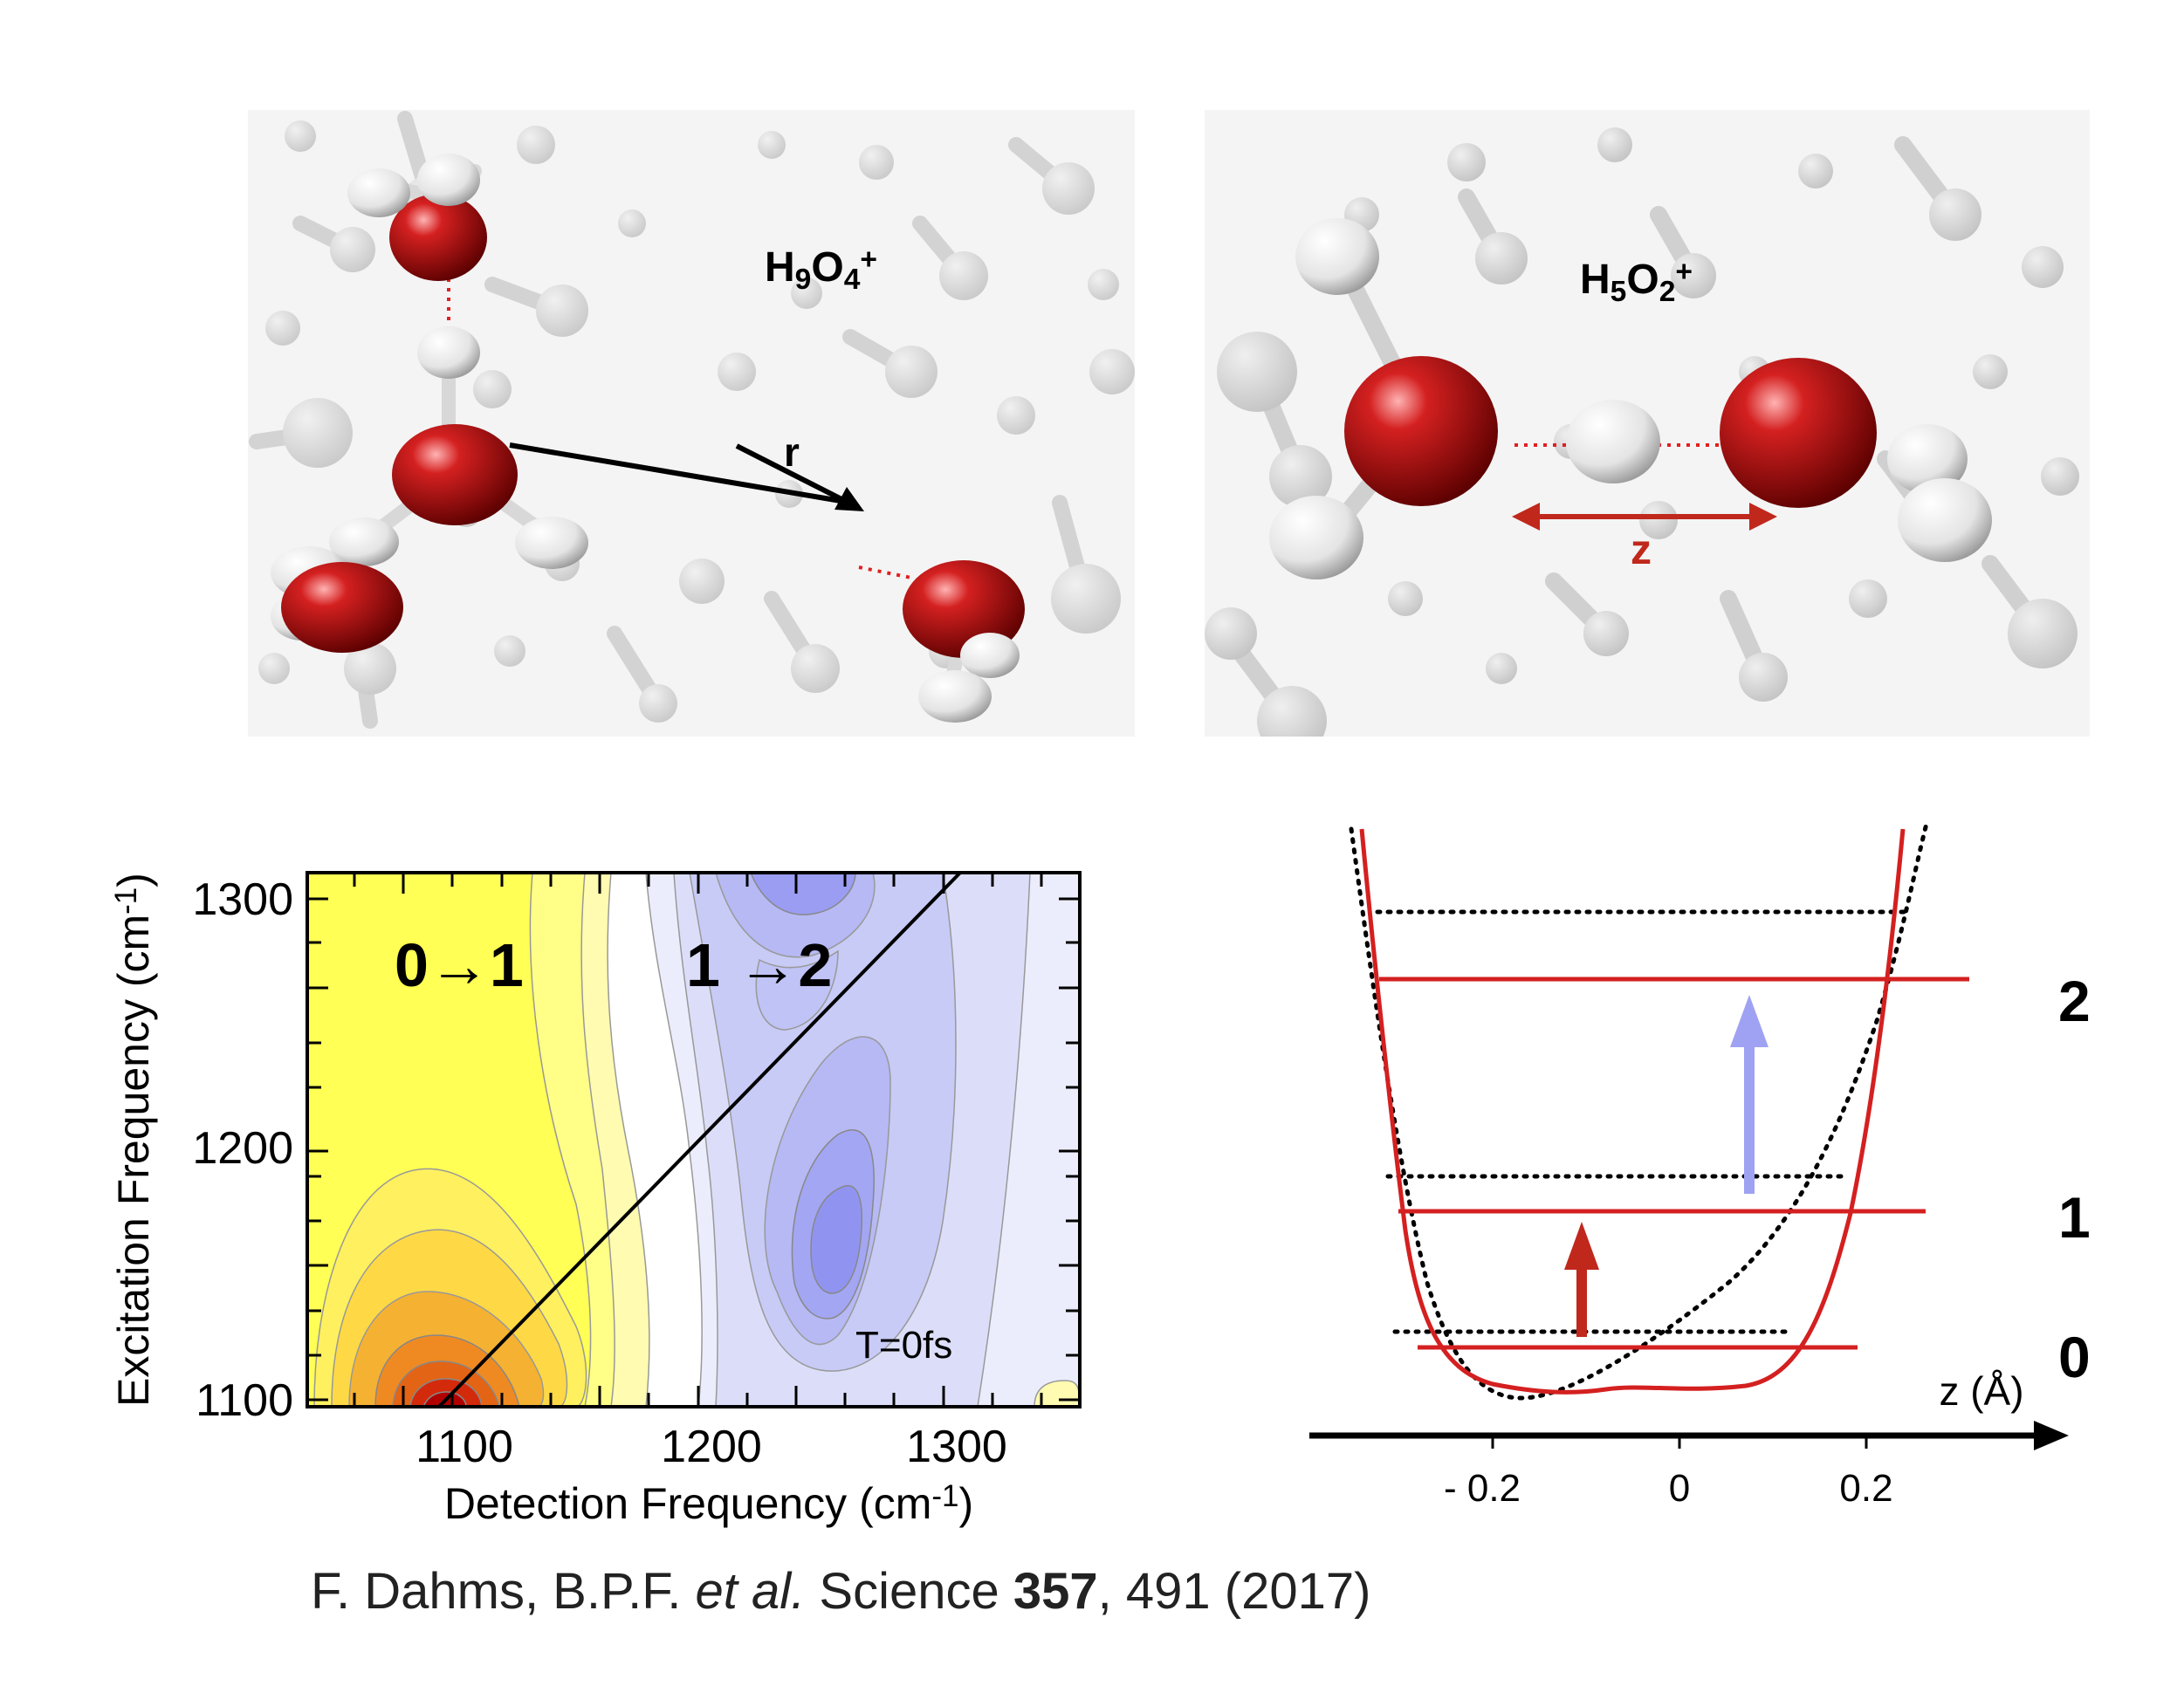 The width and height of the screenshot is (2184, 1686). What do you see at coordinates (711, 1447) in the screenshot?
I see `x-tick-label: 1200` at bounding box center [711, 1447].